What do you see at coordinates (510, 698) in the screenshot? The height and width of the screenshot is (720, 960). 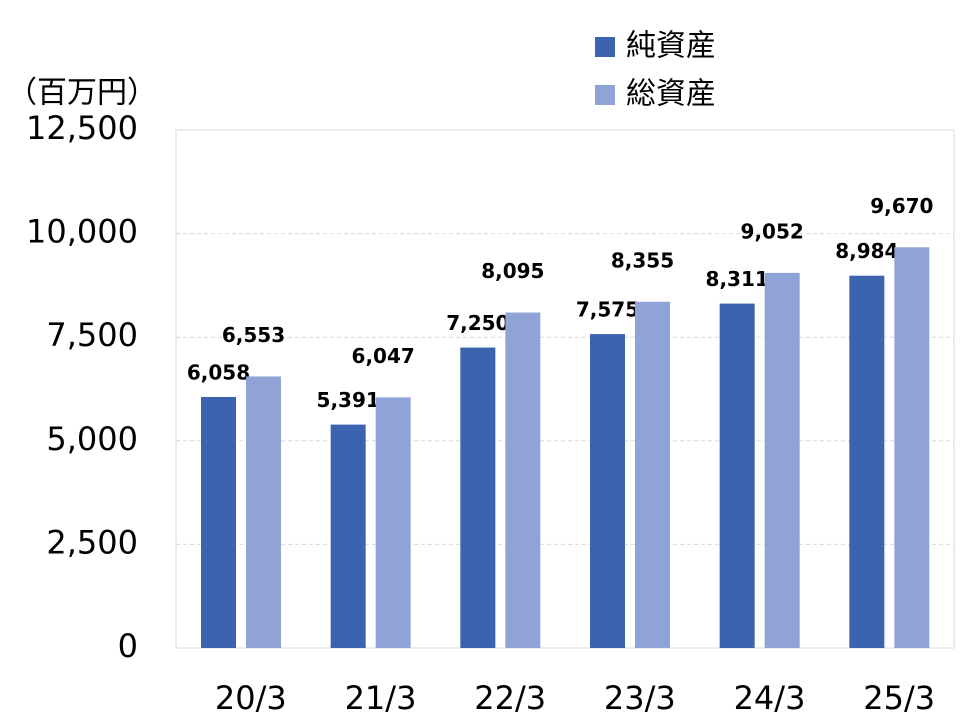 I see `x-tick-label: 22/3` at bounding box center [510, 698].